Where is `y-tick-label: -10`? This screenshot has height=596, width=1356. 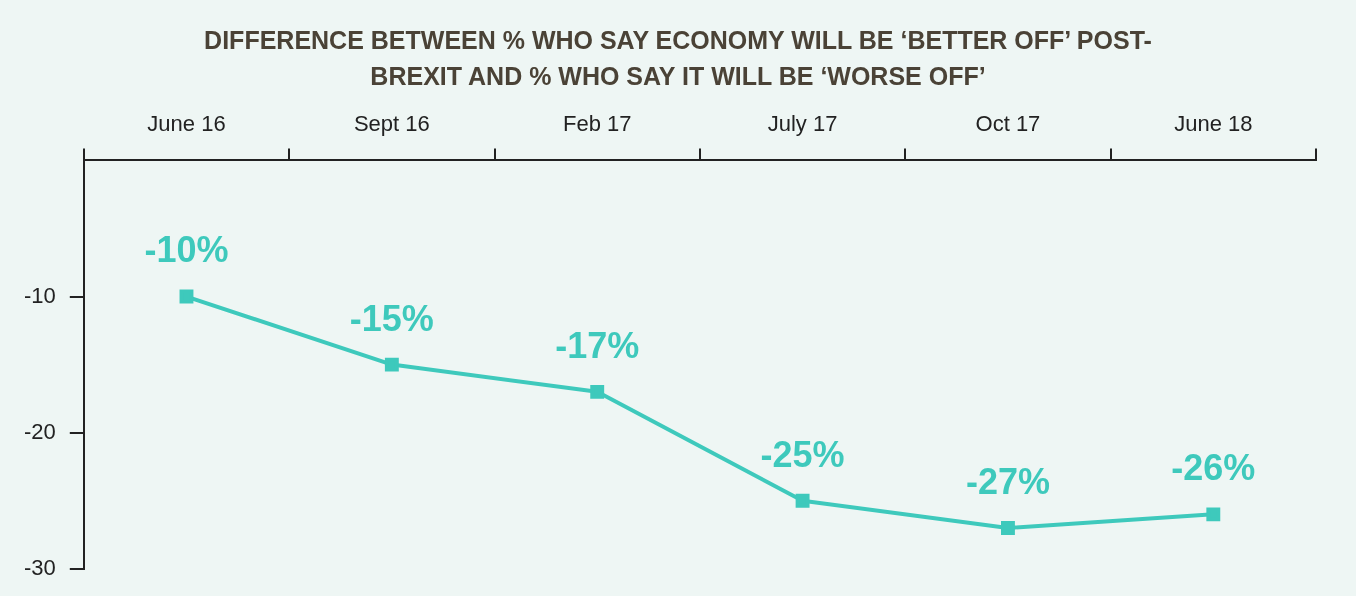 y-tick-label: -10 is located at coordinates (40, 295).